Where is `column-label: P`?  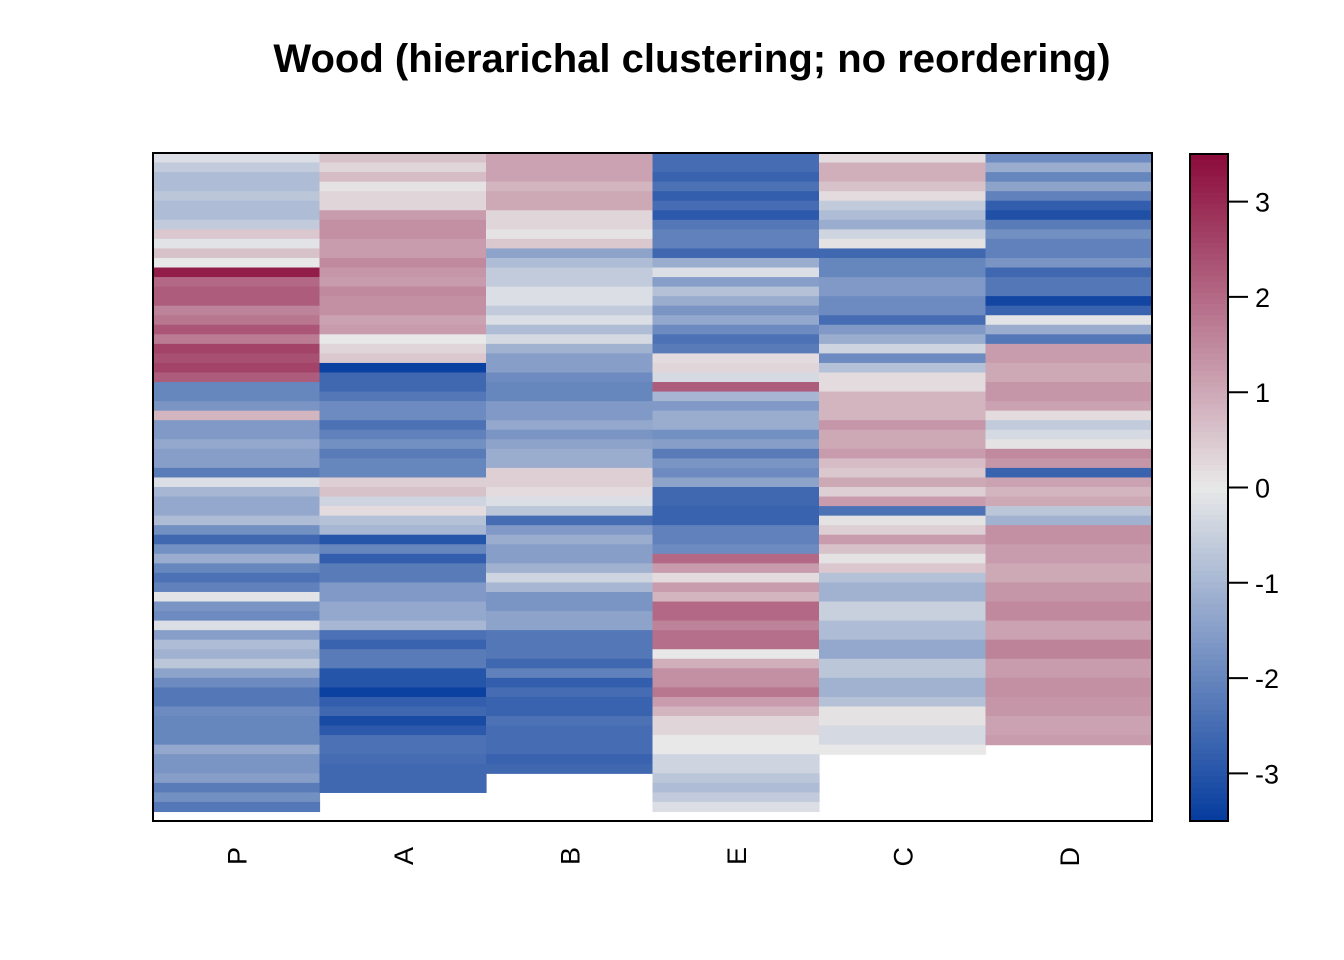
column-label: P is located at coordinates (237, 856).